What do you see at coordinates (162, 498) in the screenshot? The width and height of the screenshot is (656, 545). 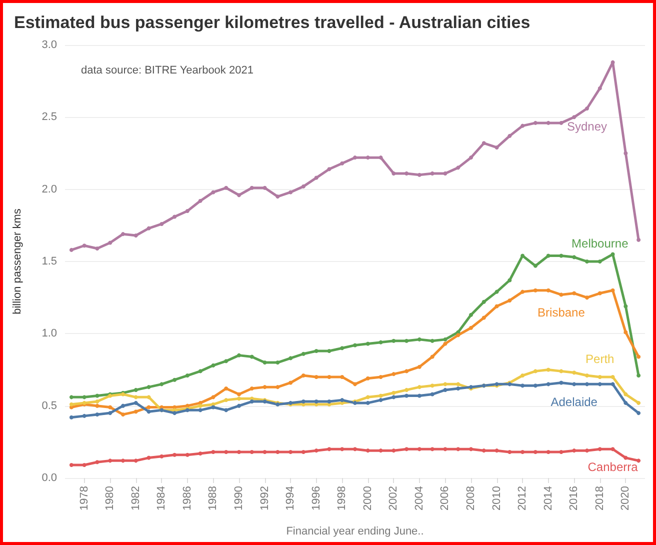 I see `x-tick-label: 1984` at bounding box center [162, 498].